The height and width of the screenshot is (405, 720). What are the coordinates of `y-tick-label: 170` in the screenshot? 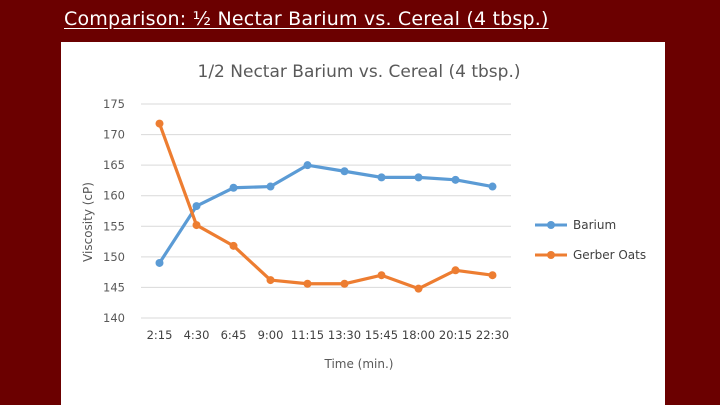 It's located at (114, 135).